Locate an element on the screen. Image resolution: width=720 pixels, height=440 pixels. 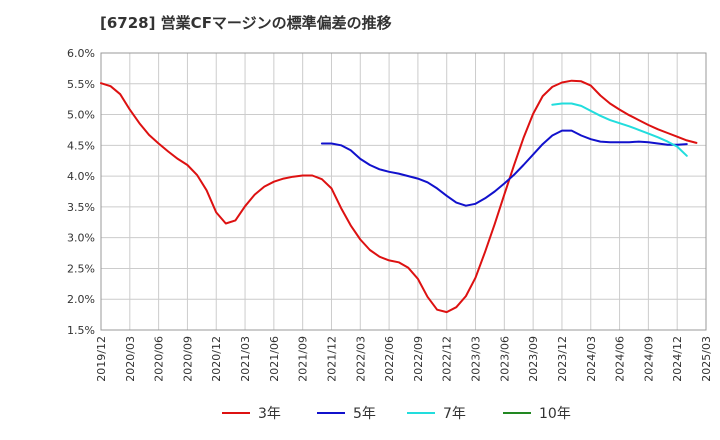
x-tick-label: 2020/12 is located at coordinates (216, 359).